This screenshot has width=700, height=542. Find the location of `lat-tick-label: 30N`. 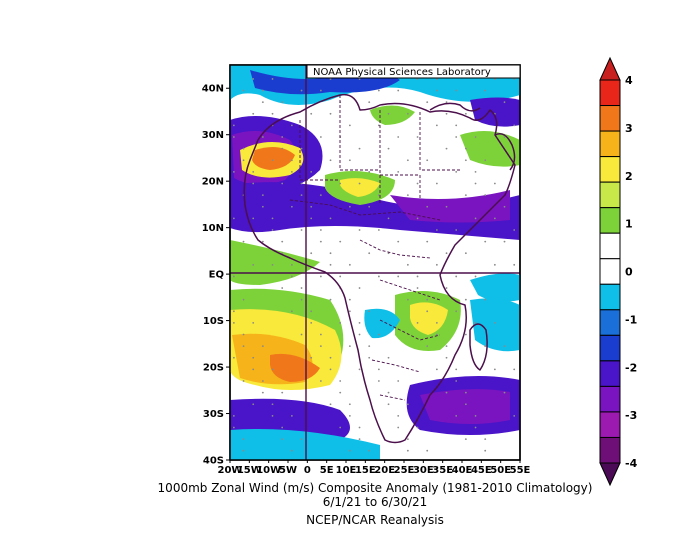

lat-tick-label: 30N is located at coordinates (213, 135).